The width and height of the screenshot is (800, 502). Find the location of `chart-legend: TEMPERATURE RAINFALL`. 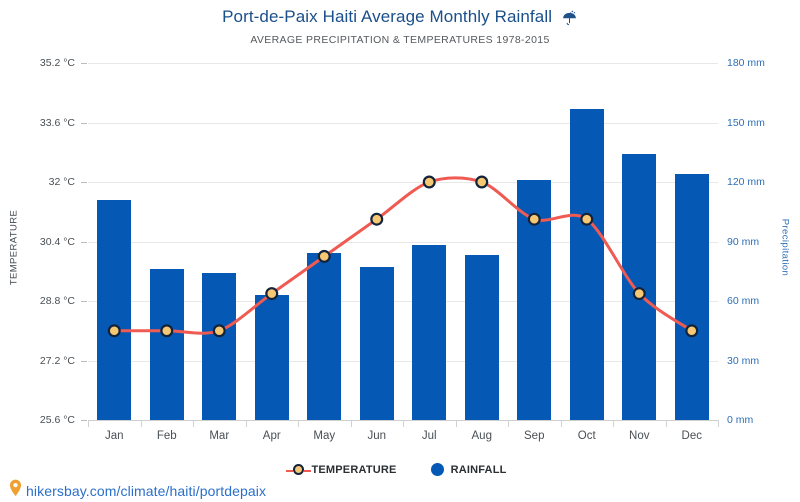

chart-legend: TEMPERATURE RAINFALL is located at coordinates (400, 469).